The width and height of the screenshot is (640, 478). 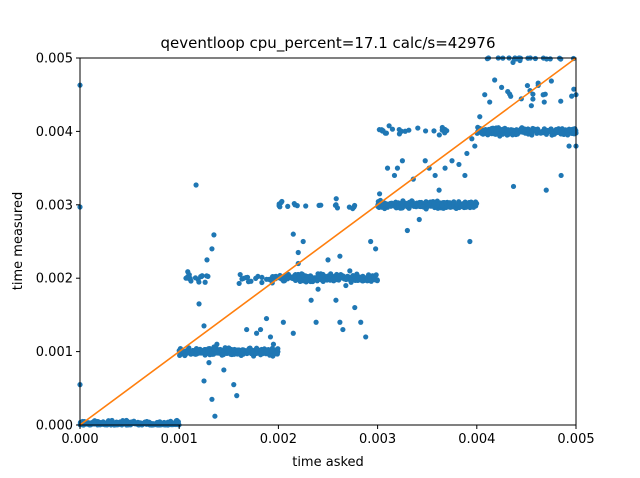 I want to click on x-tick-label: 0.001, so click(x=179, y=439).